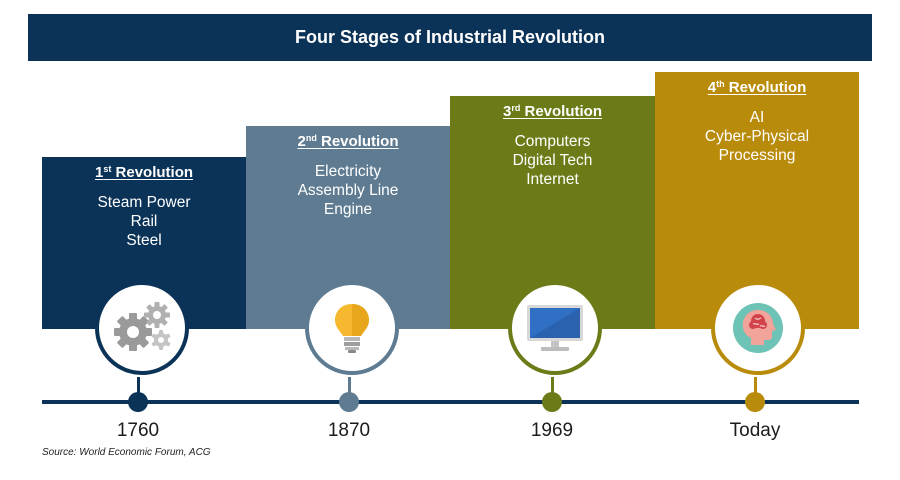 The width and height of the screenshot is (900, 480). I want to click on stage-3-year: 1969, so click(552, 430).